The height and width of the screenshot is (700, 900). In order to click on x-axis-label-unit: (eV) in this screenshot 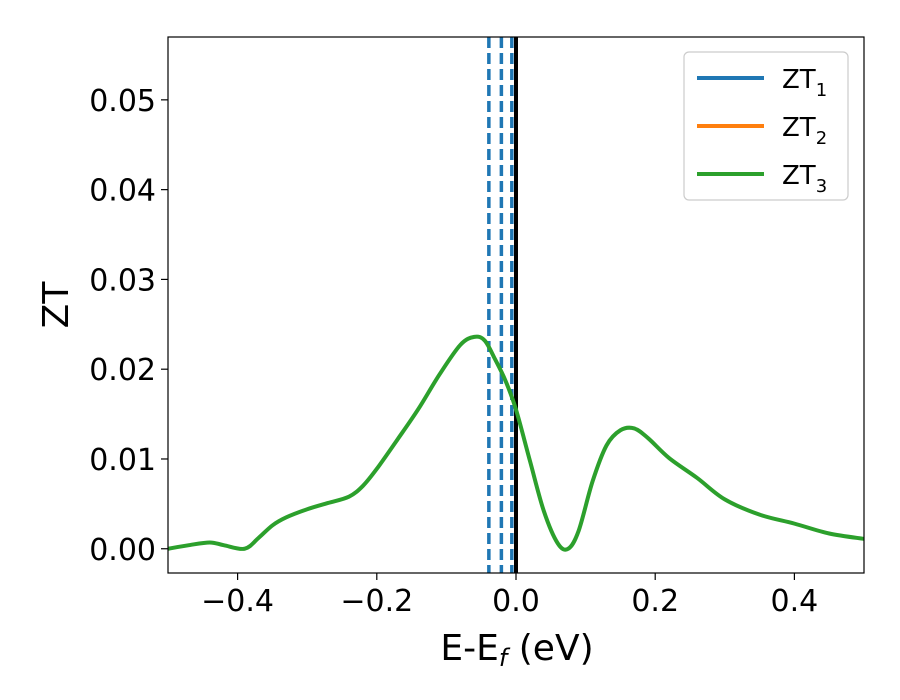, I will do `click(550, 648)`.